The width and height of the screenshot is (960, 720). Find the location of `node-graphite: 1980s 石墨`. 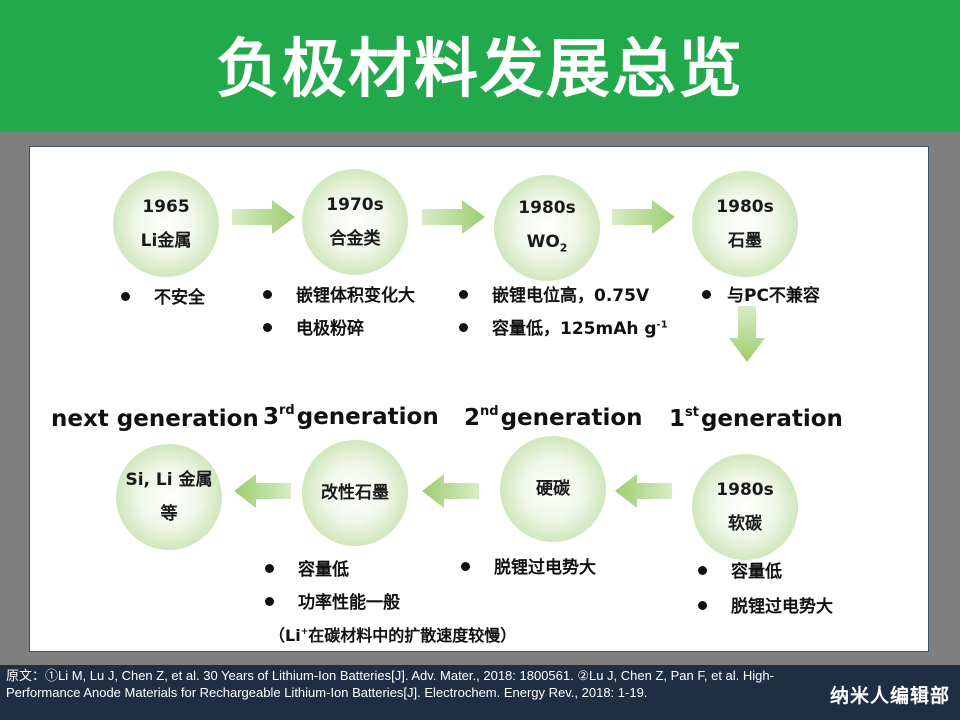

node-graphite: 1980s 石墨 is located at coordinates (745, 224).